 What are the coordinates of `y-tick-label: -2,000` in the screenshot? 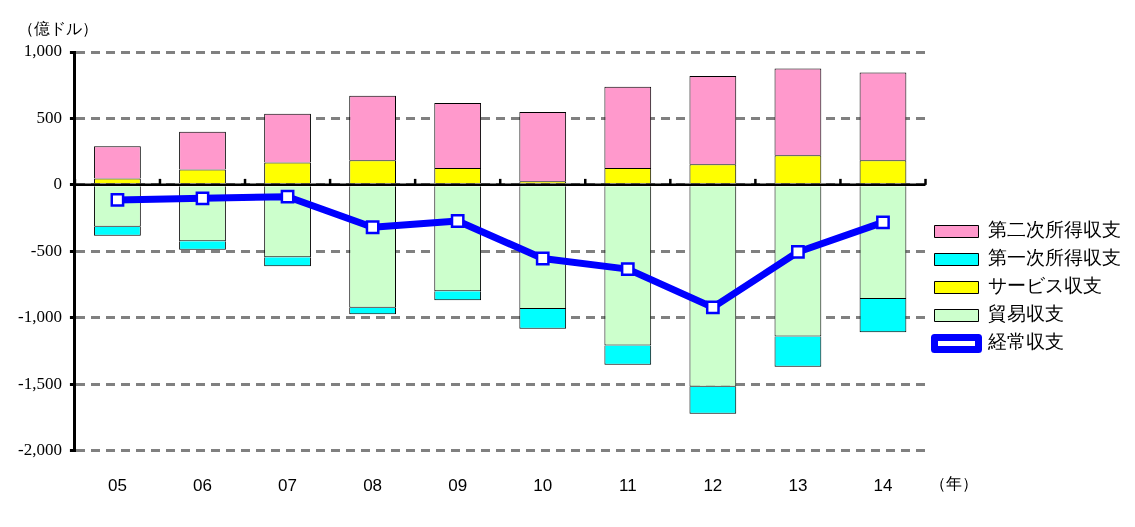 It's located at (39, 450).